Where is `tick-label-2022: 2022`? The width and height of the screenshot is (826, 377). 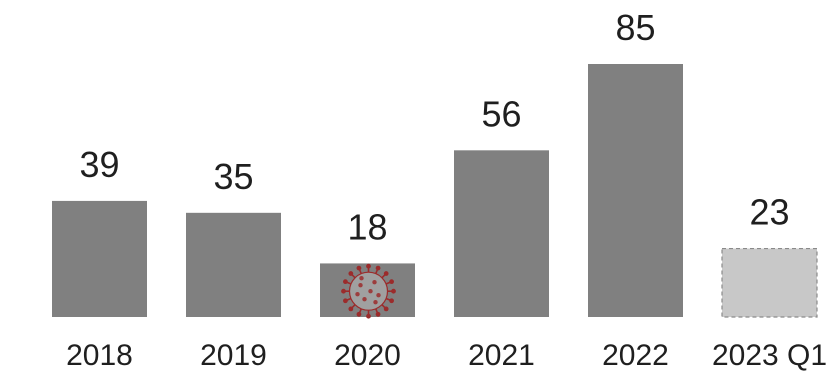
tick-label-2022: 2022 is located at coordinates (635, 355).